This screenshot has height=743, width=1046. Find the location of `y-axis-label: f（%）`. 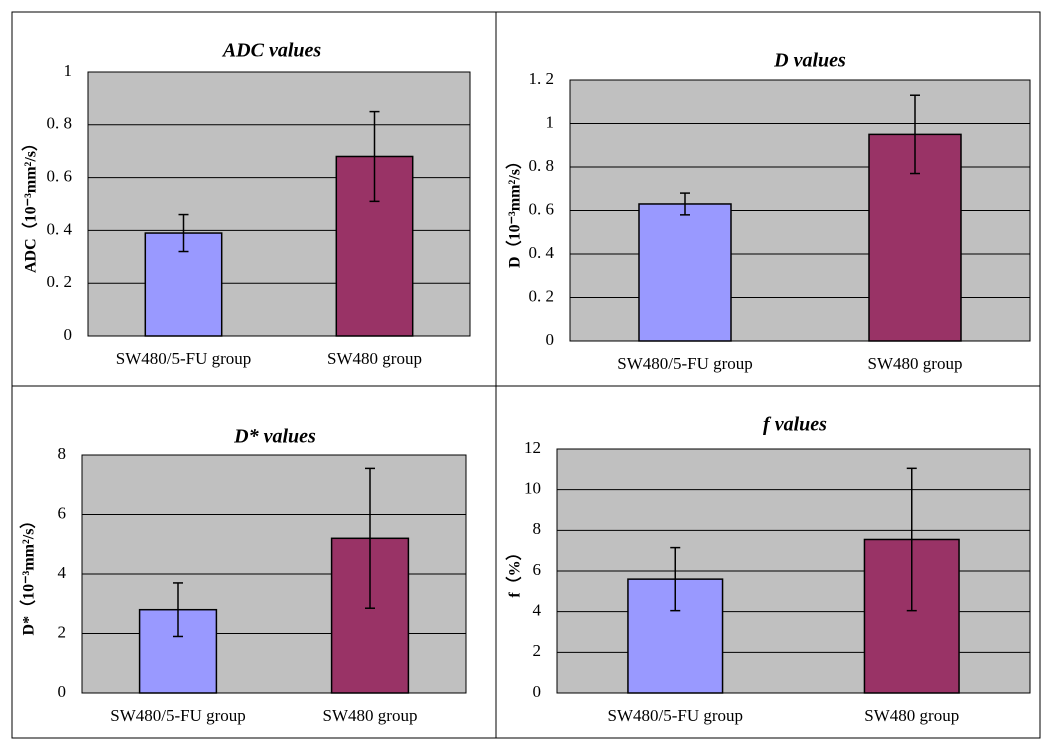

y-axis-label: f（%） is located at coordinates (515, 570).